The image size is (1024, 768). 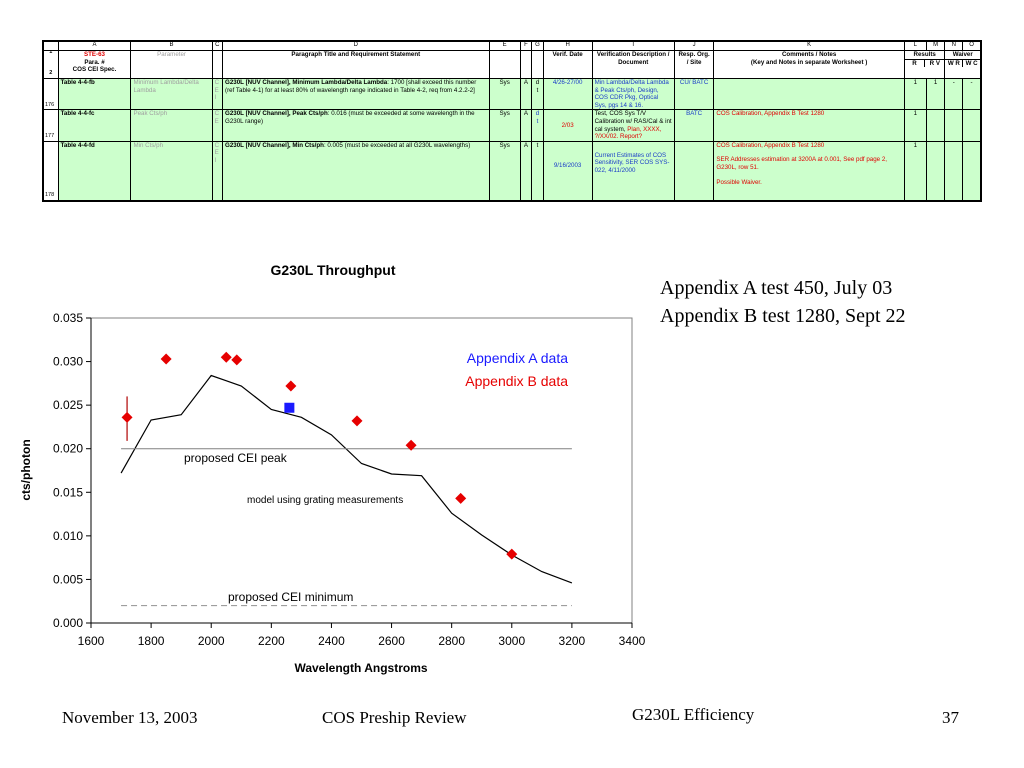 I want to click on plot-lines, so click(x=346, y=490).